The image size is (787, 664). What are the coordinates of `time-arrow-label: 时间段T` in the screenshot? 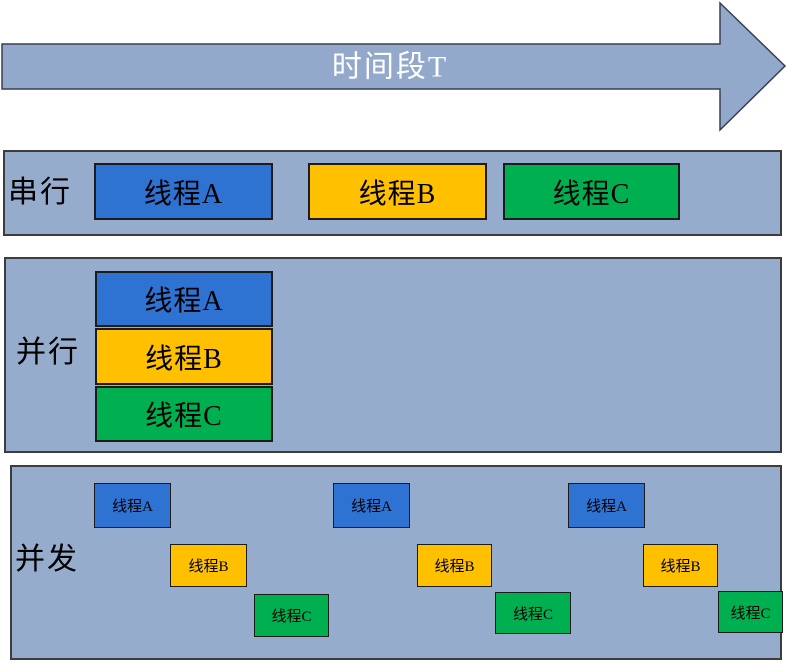 It's located at (390, 67).